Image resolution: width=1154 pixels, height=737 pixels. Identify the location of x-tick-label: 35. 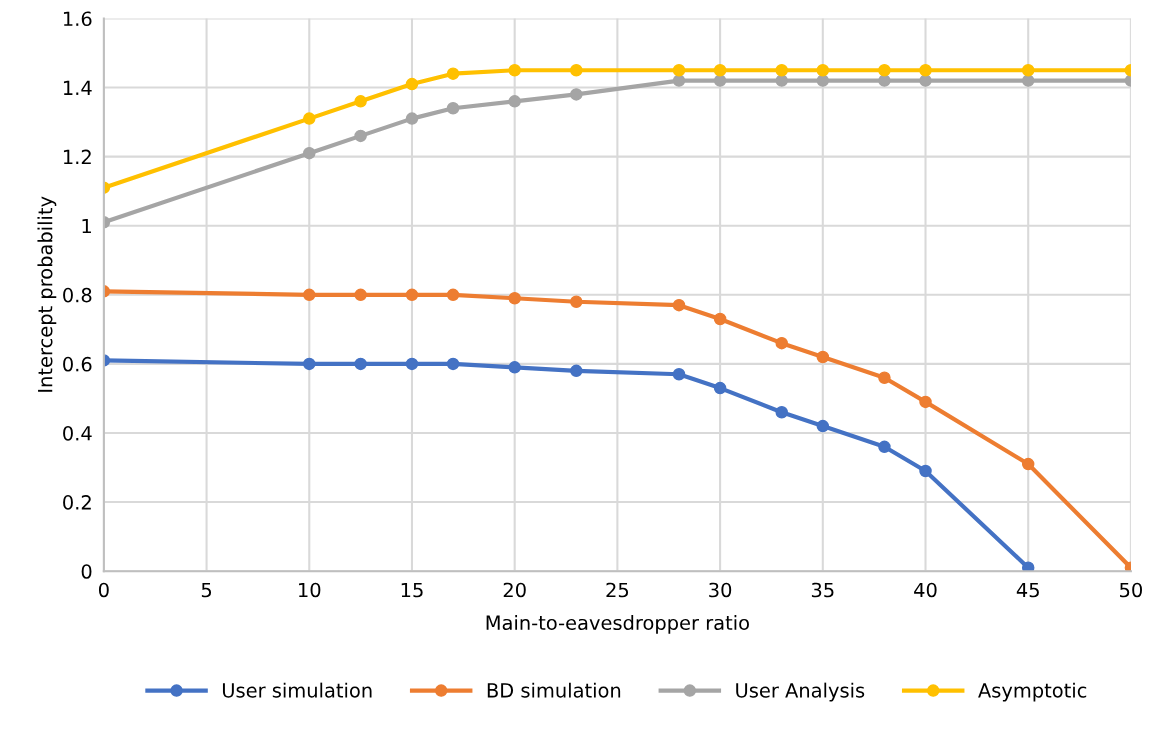
(822, 590).